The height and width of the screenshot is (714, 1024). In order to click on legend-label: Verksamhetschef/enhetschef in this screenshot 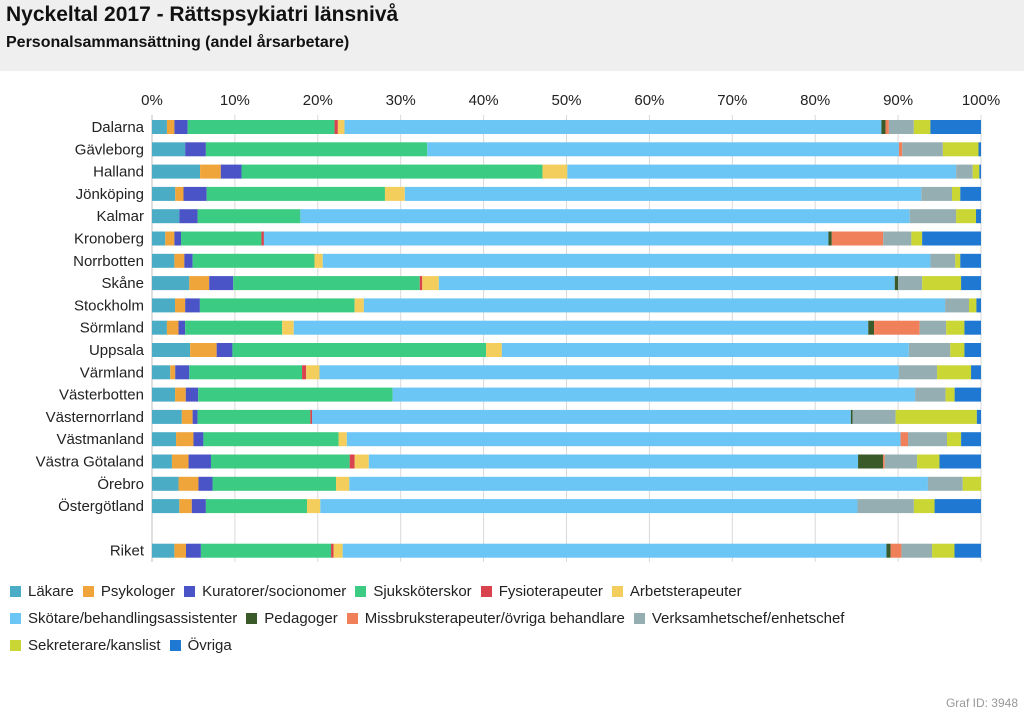, I will do `click(748, 618)`.